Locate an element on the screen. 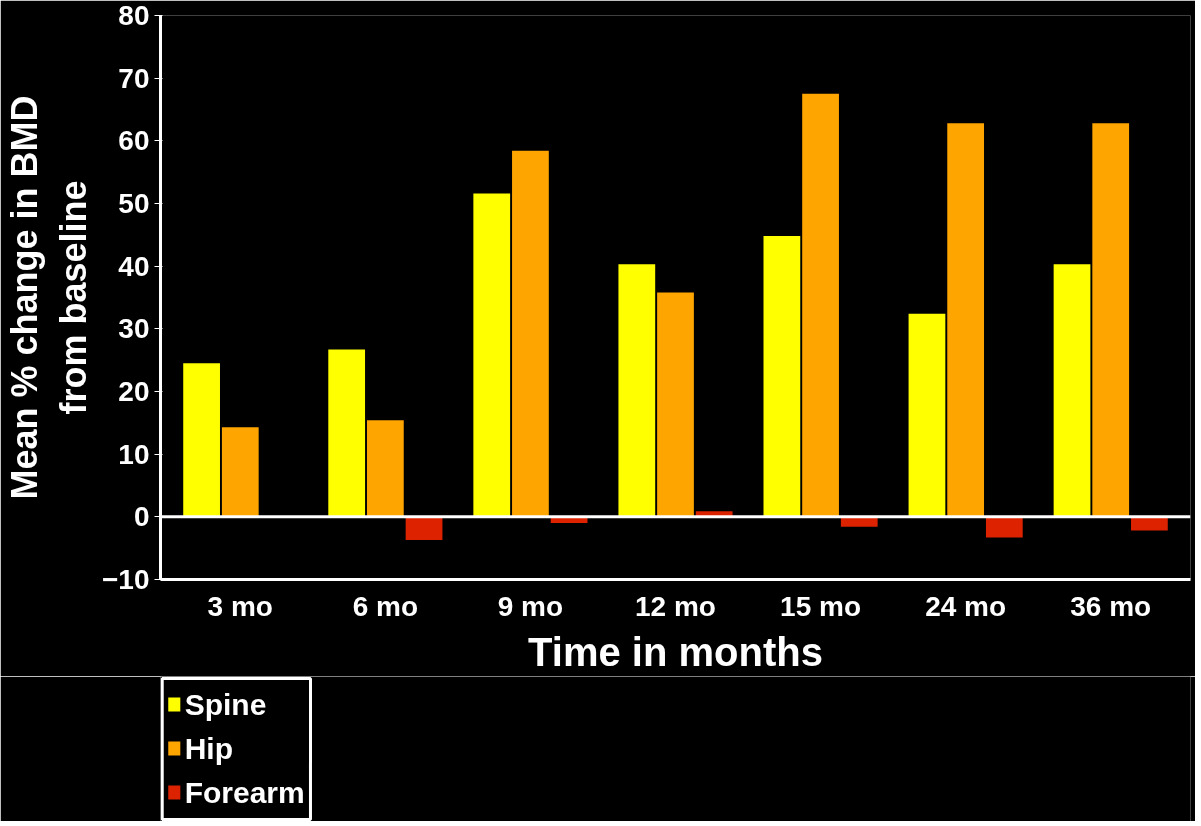 This screenshot has height=826, width=1201. y-tick-label: 40 is located at coordinates (134, 266).